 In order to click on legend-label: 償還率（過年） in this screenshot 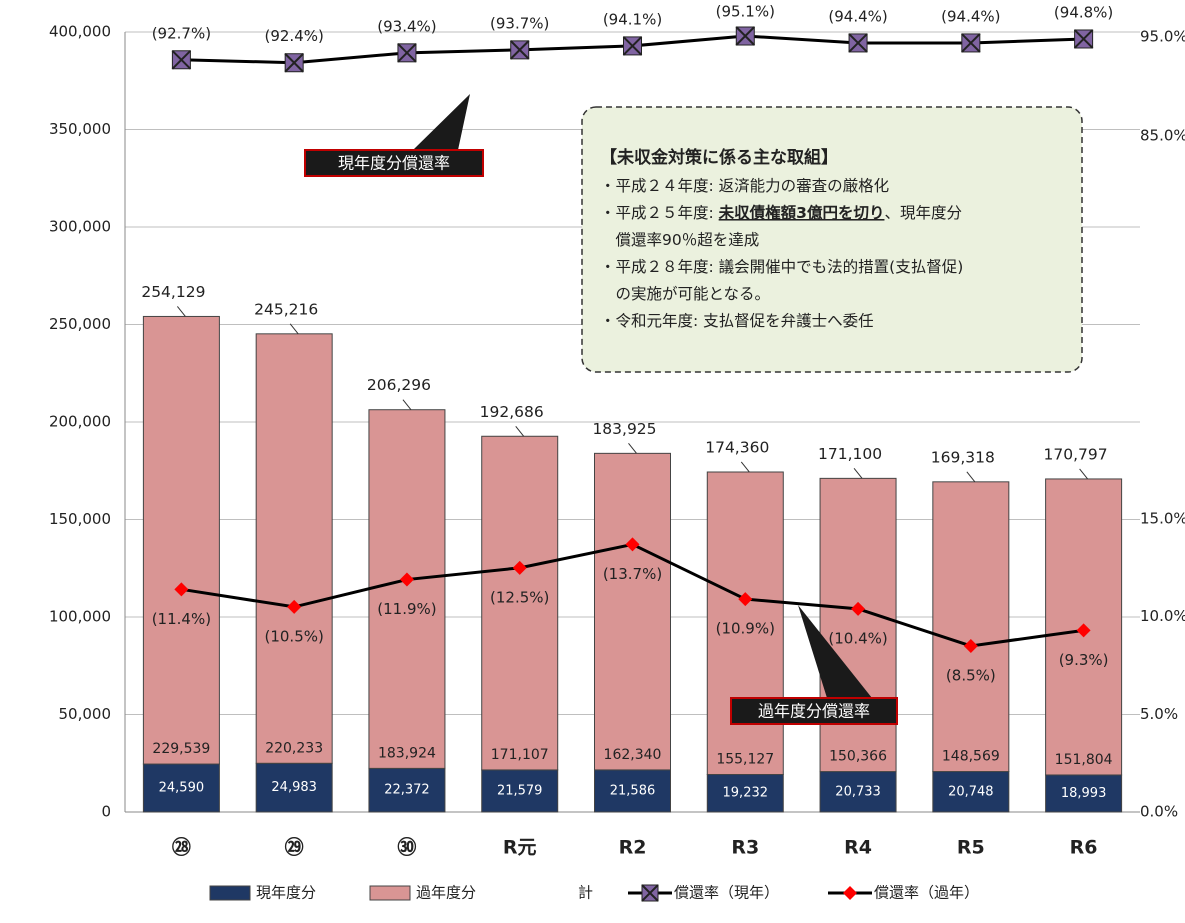, I will do `click(926, 893)`.